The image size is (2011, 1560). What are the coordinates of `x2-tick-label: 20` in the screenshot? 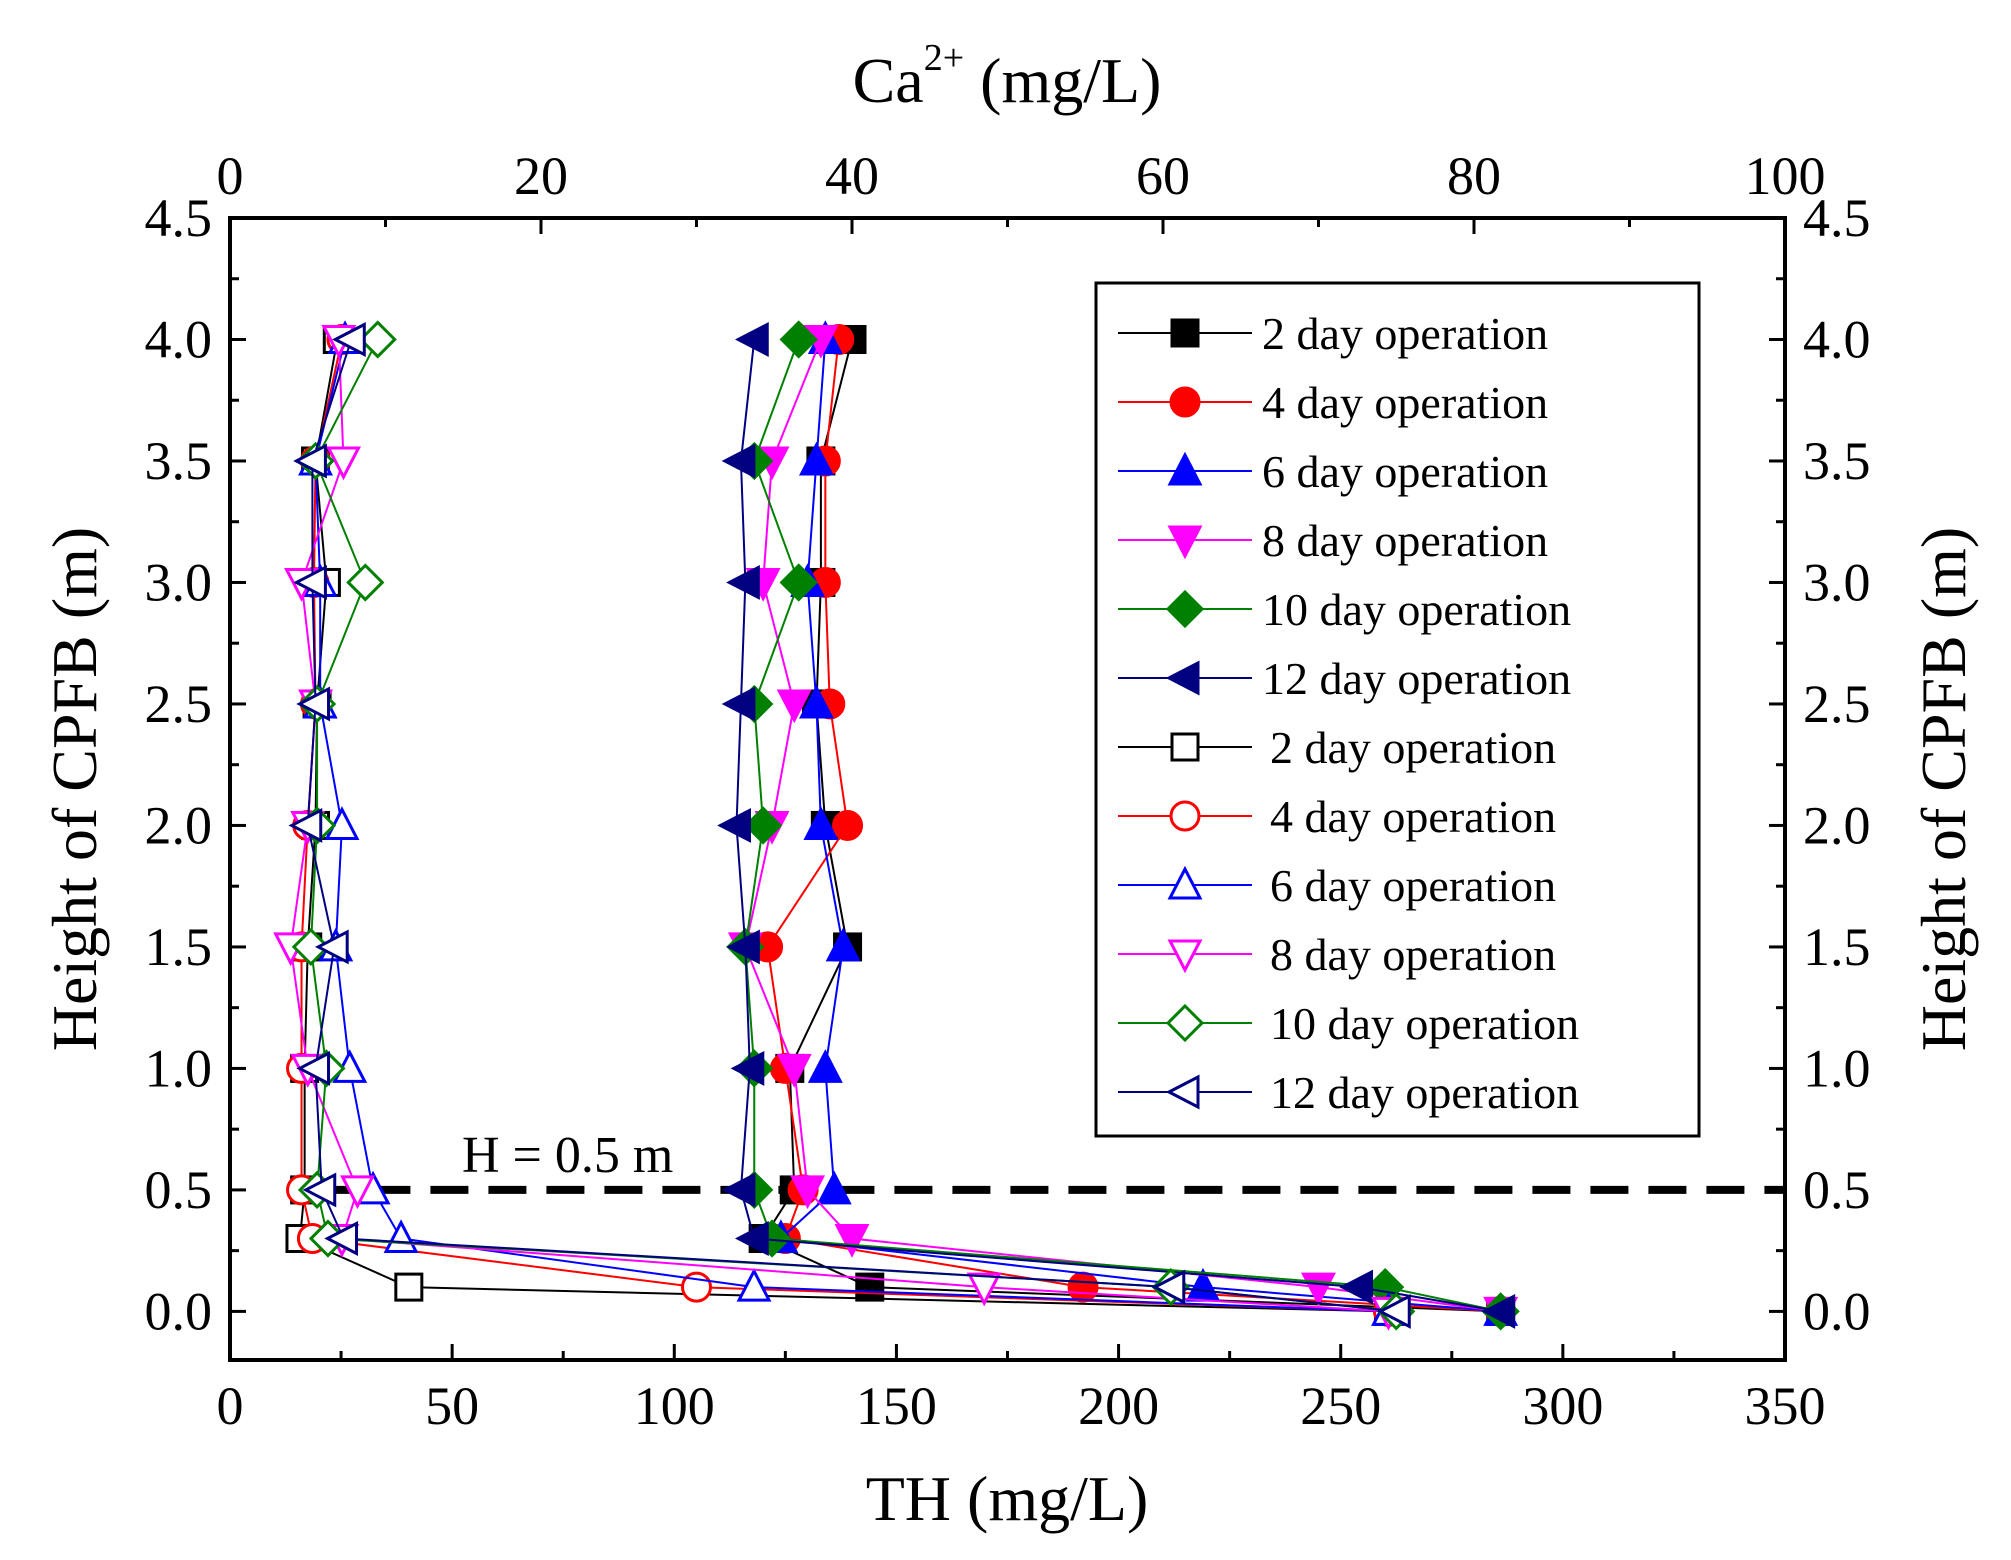 It's located at (541, 176).